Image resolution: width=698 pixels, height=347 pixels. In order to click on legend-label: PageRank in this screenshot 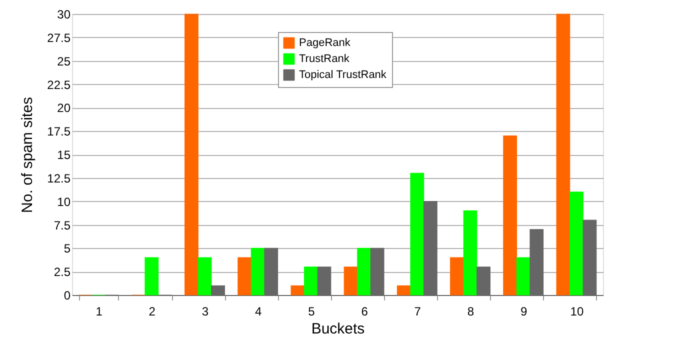, I will do `click(325, 43)`.